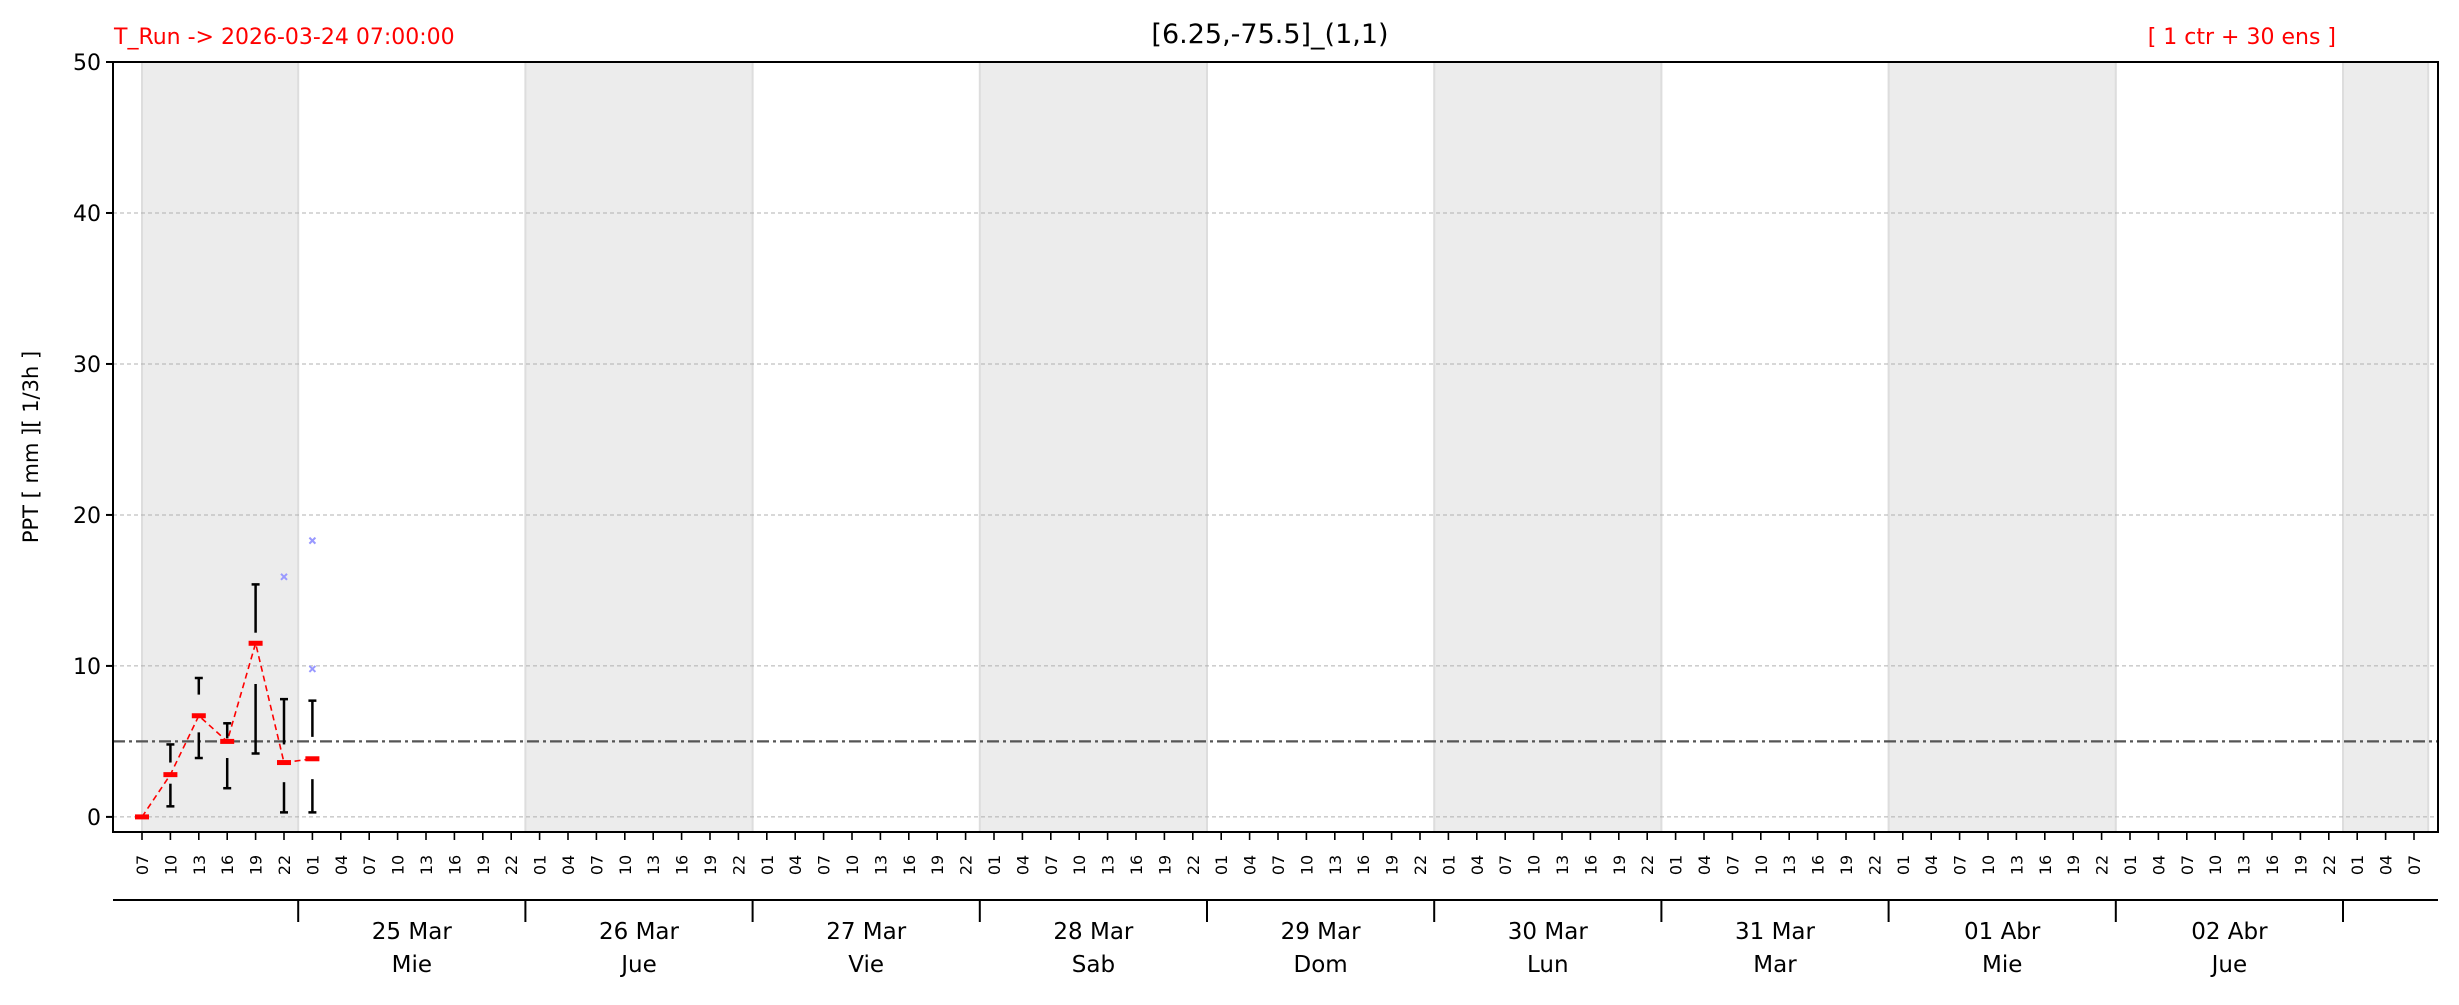  I want to click on day-date-label: 26 Mar, so click(639, 932).